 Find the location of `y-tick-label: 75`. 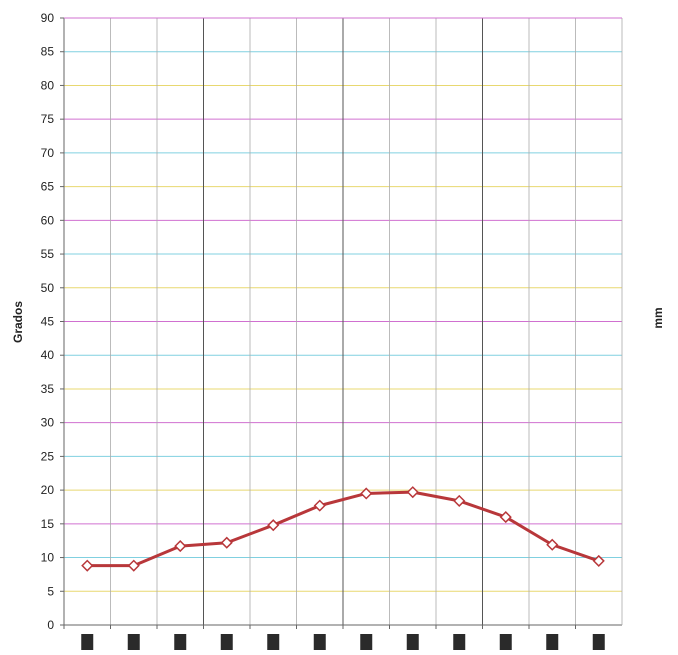

y-tick-label: 75 is located at coordinates (48, 119).